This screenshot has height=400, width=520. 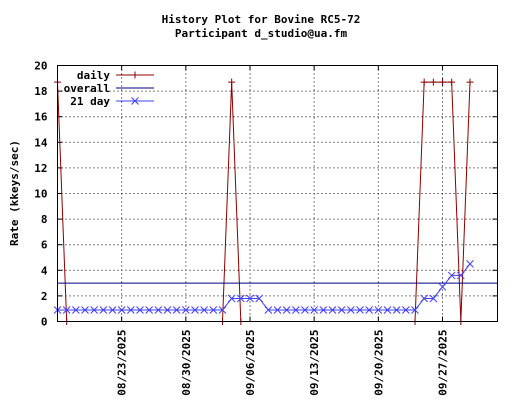 I want to click on chart-title: History Plot for Bovine RC5-72, so click(x=261, y=19).